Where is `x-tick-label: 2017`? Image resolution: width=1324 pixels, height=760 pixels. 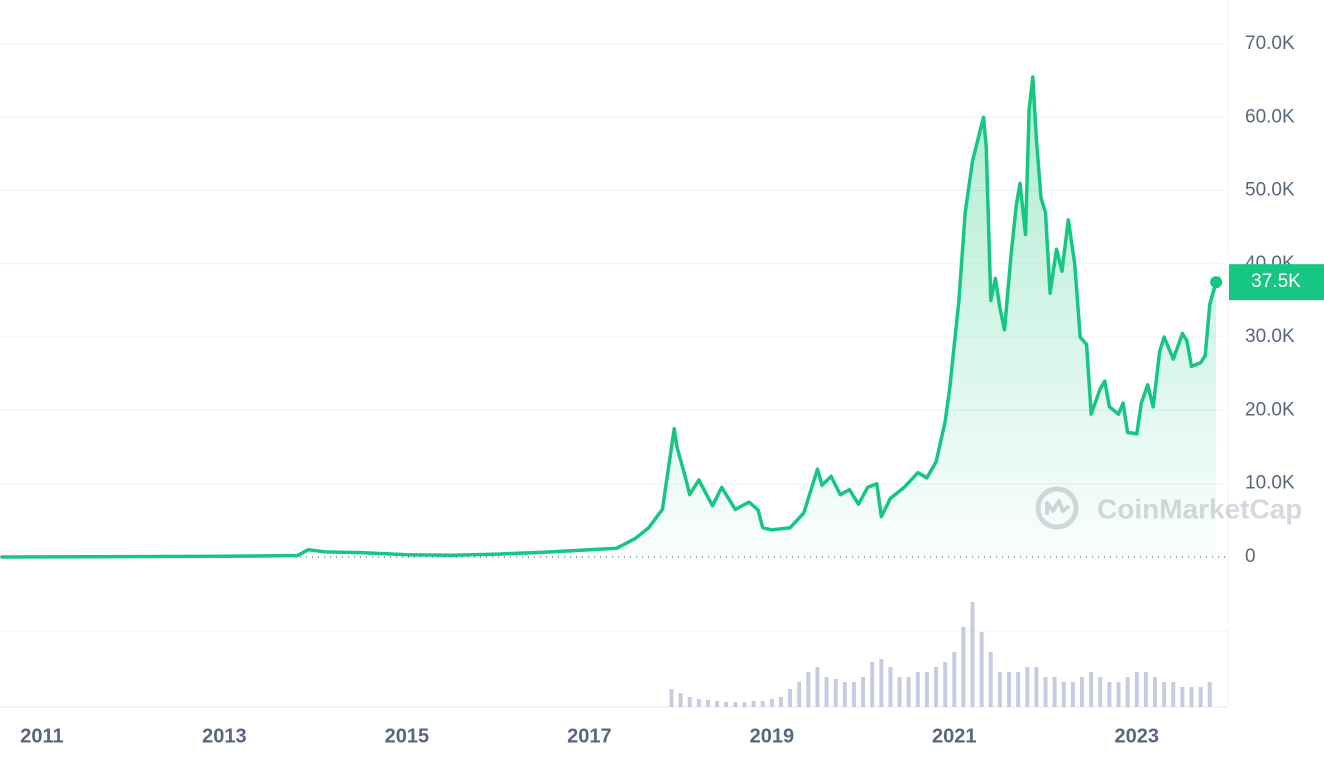
x-tick-label: 2017 is located at coordinates (589, 736).